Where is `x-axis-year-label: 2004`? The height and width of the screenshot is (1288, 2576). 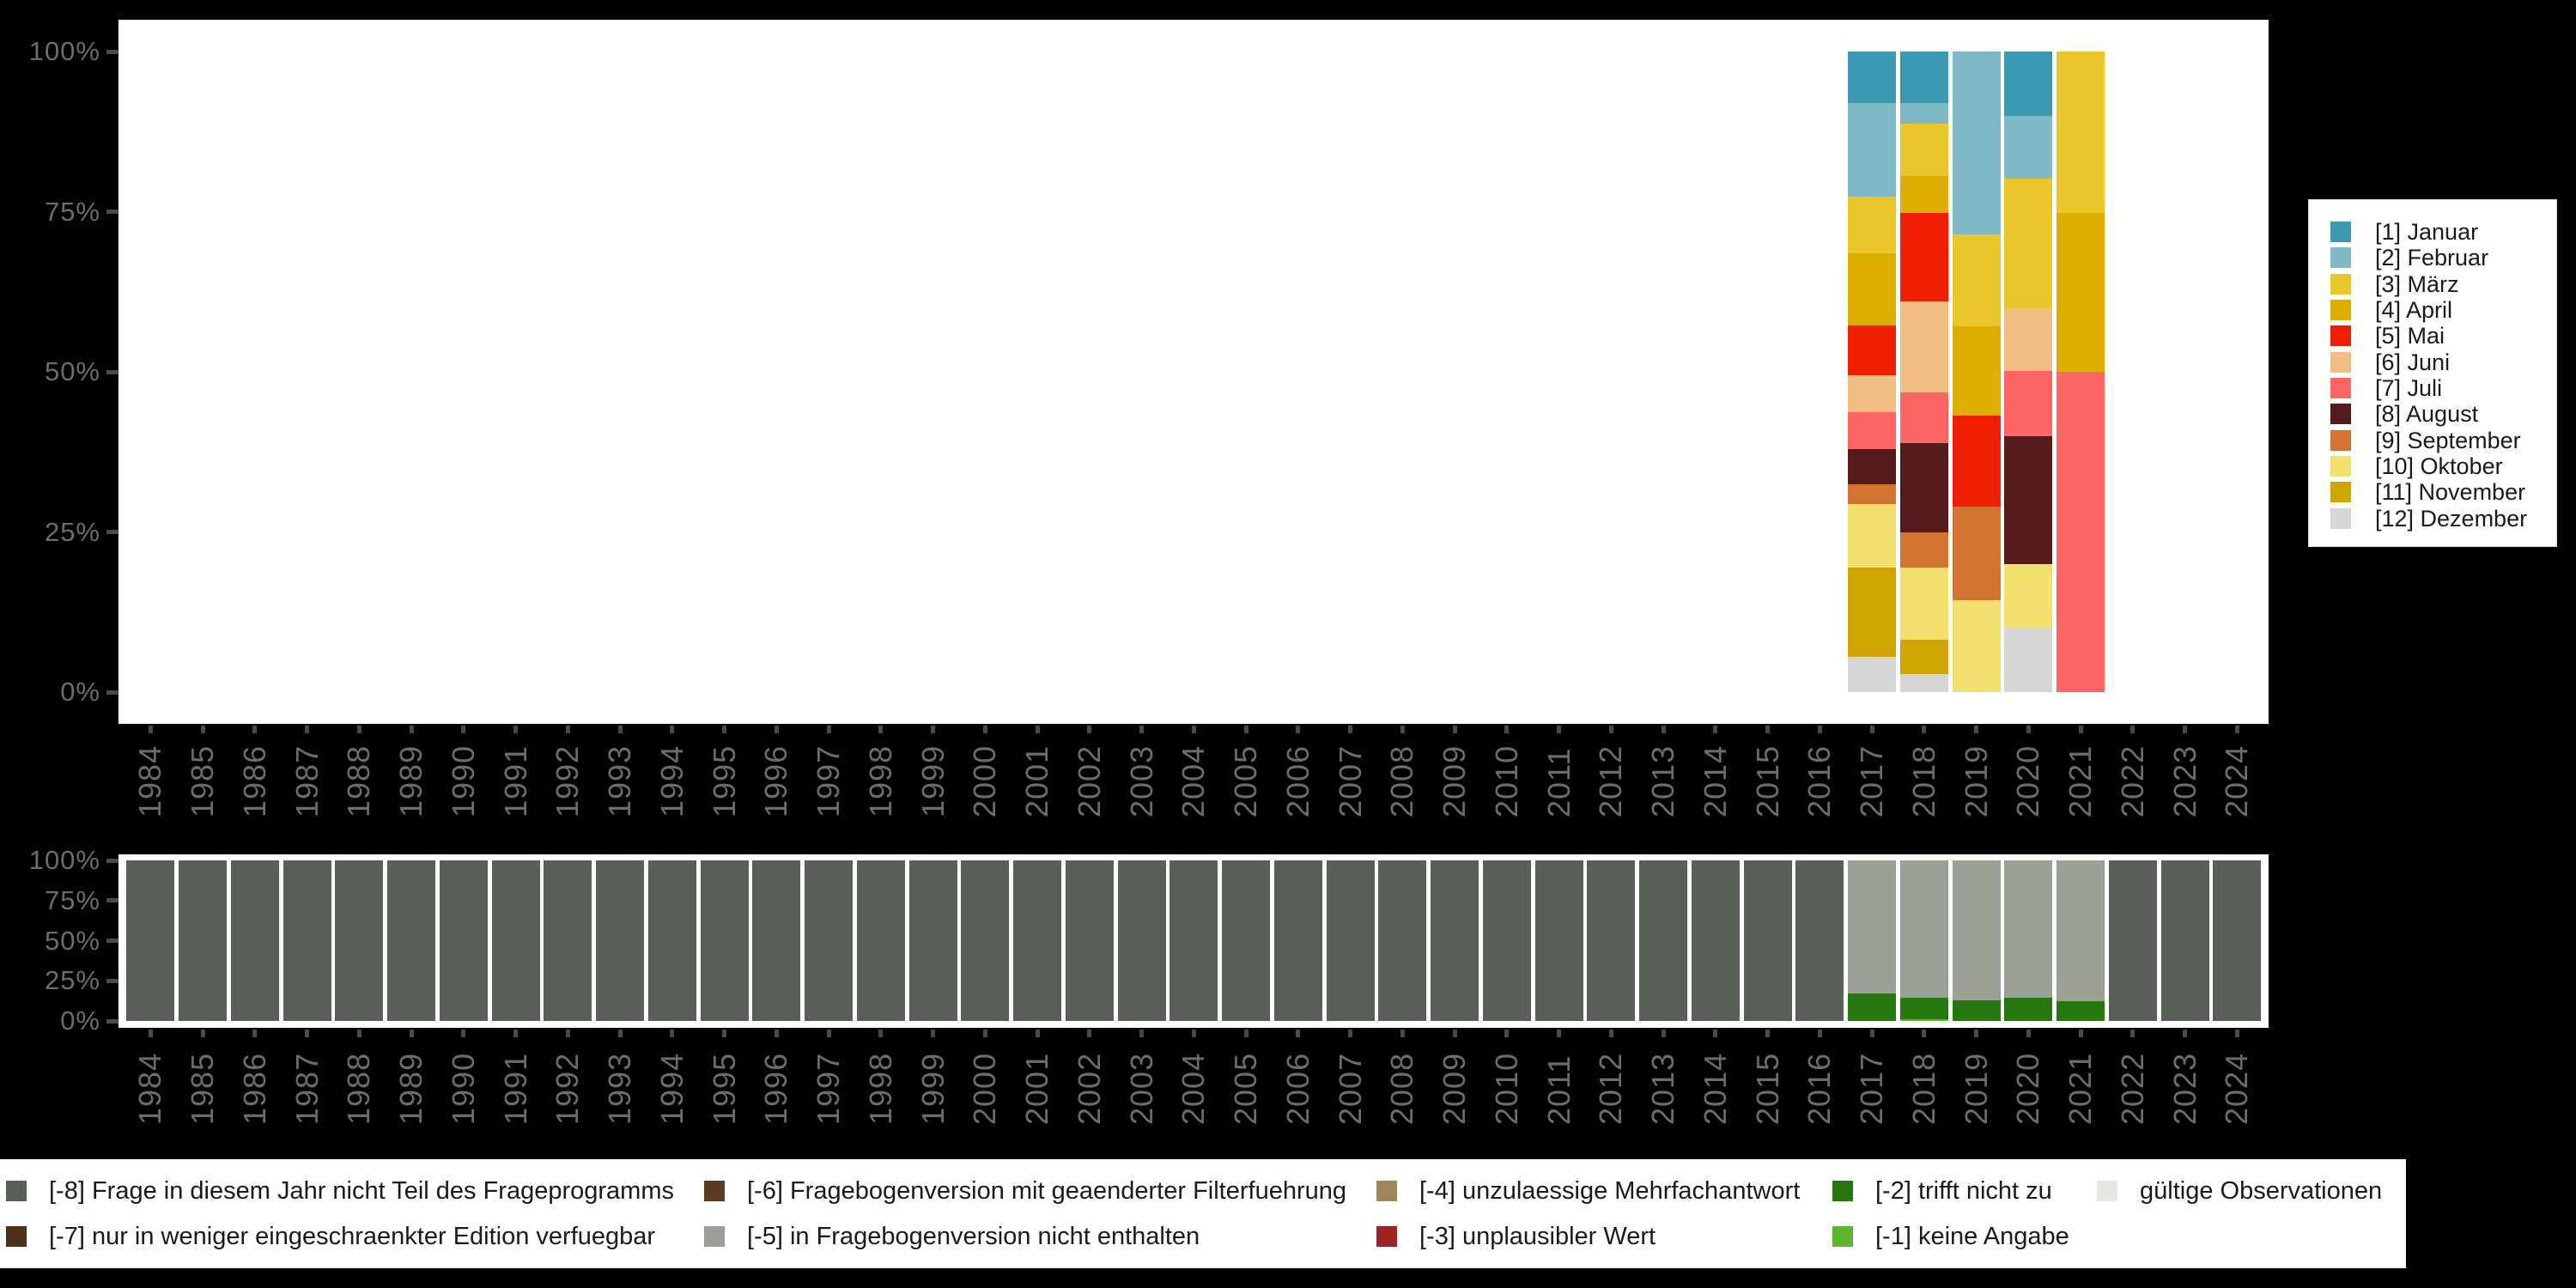 x-axis-year-label: 2004 is located at coordinates (1194, 1089).